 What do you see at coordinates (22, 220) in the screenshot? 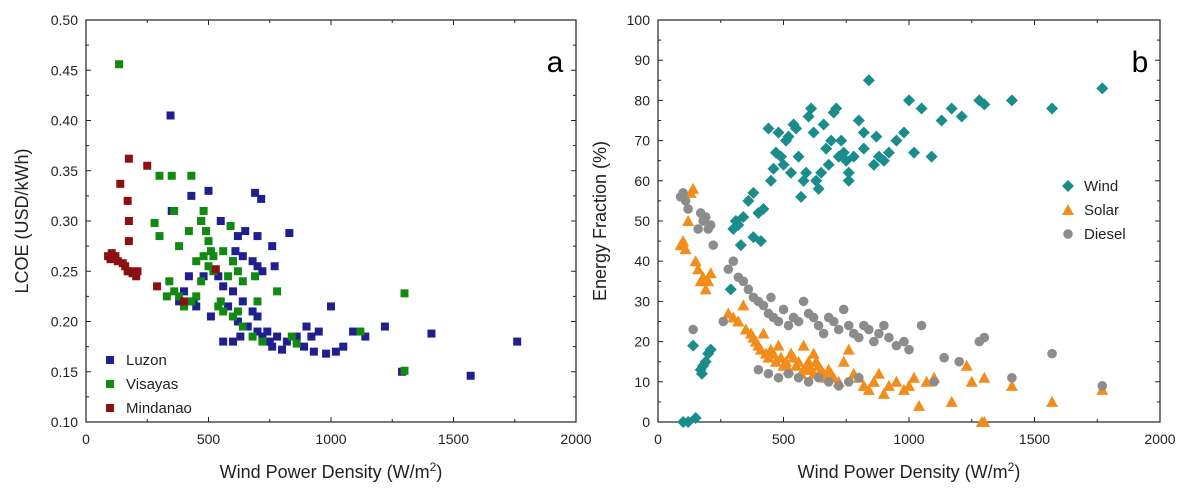
I see `y-axis-label: LCOE (USD/kWh)` at bounding box center [22, 220].